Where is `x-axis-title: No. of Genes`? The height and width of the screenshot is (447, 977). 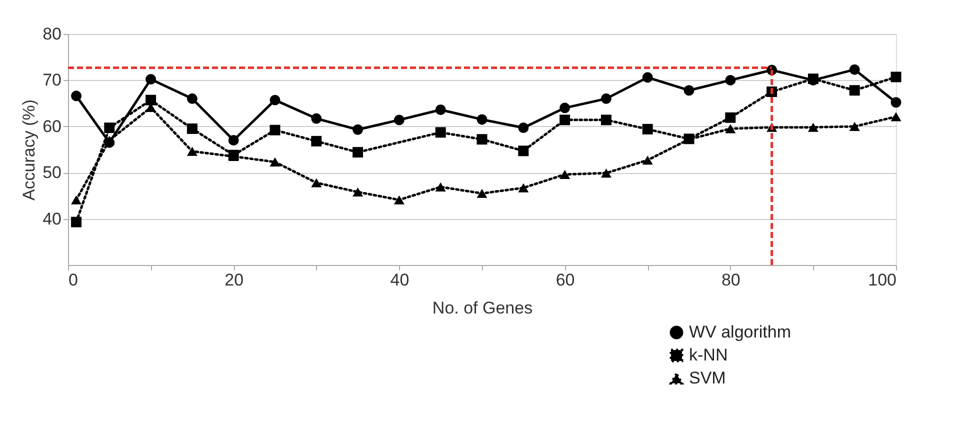 x-axis-title: No. of Genes is located at coordinates (482, 308).